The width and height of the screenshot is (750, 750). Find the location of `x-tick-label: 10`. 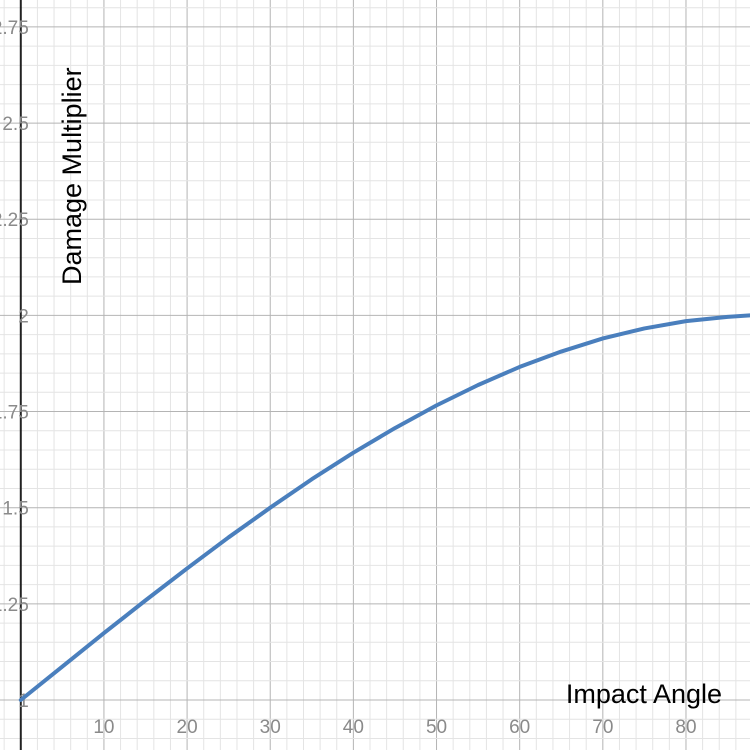

x-tick-label: 10 is located at coordinates (103, 727).